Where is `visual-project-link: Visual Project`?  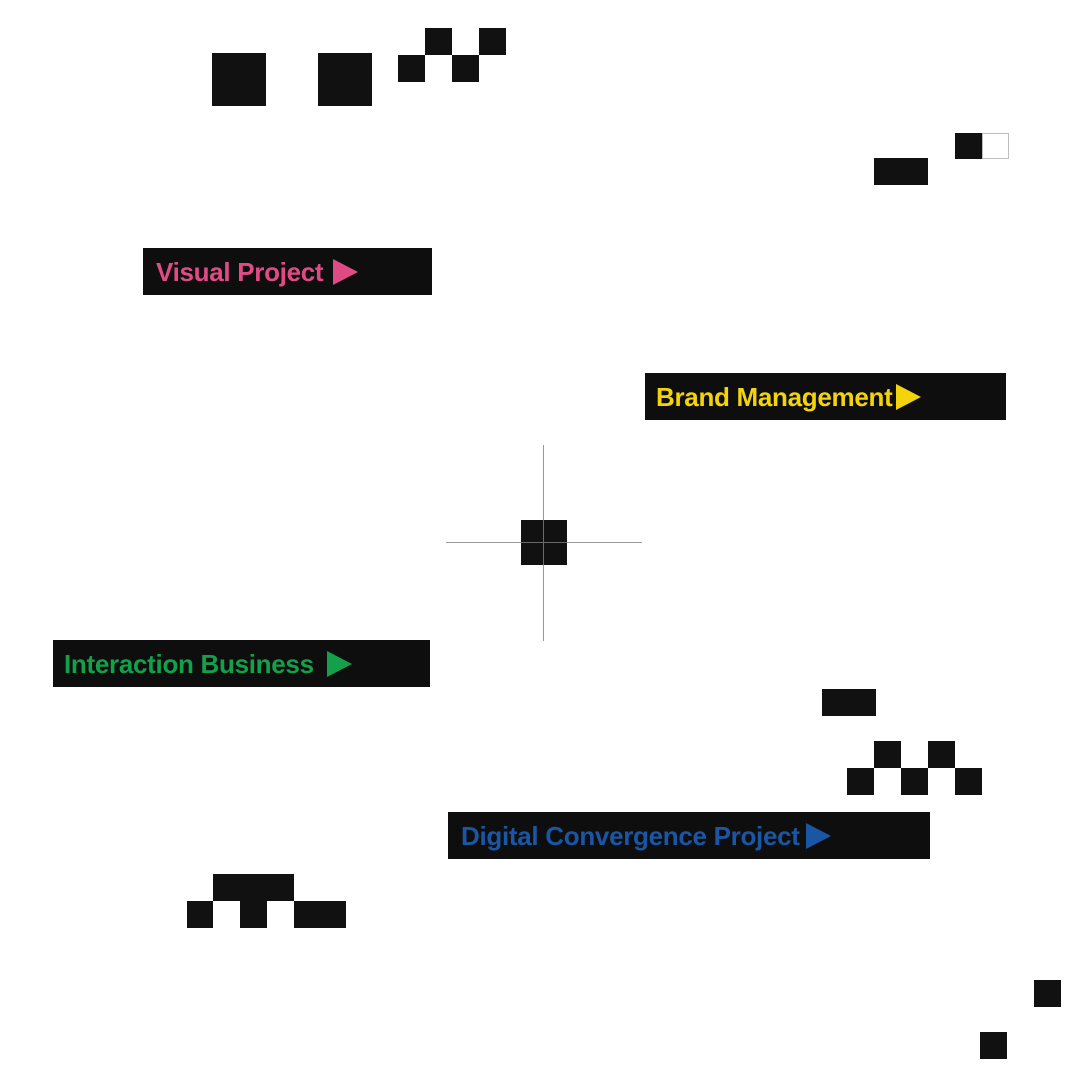 visual-project-link: Visual Project is located at coordinates (287, 271).